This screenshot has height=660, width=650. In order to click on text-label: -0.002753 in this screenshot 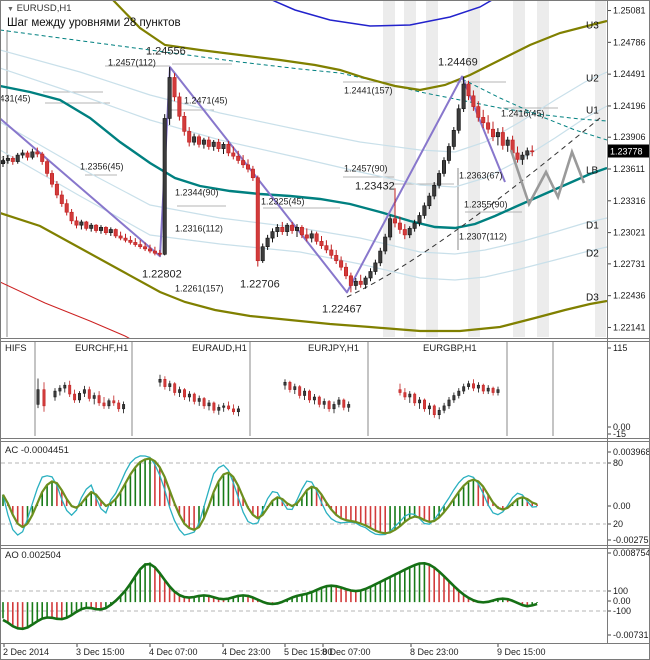, I will do `click(631, 540)`.